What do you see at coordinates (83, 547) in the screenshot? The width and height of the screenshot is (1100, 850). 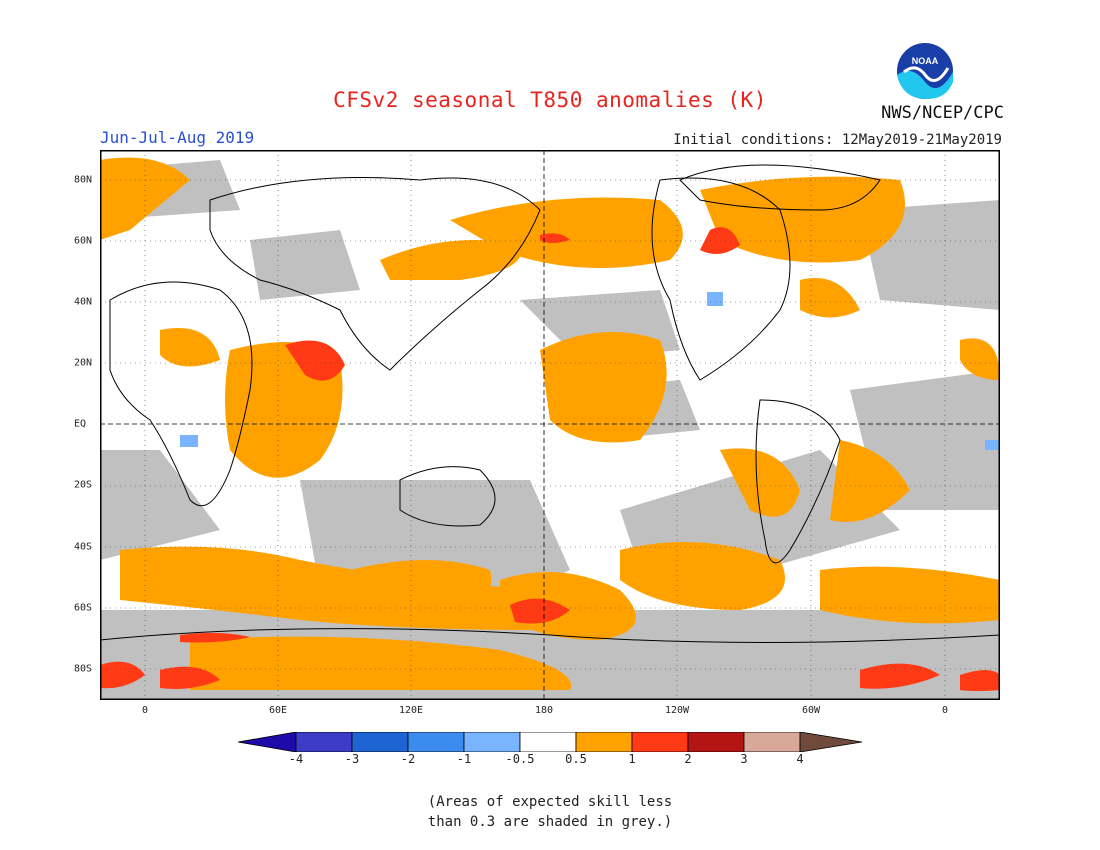 I see `lat-label-40s: 40S` at bounding box center [83, 547].